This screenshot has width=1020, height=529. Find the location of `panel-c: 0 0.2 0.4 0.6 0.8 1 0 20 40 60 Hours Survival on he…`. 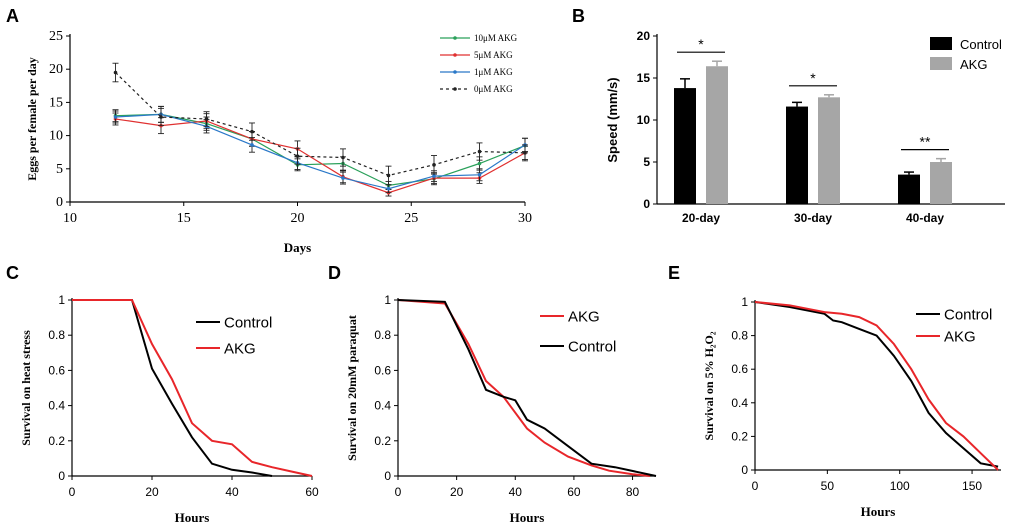

panel-c: 0 0.2 0.4 0.6 0.8 1 0 20 40 60 Hours Survival on he… is located at coordinates (169, 409).